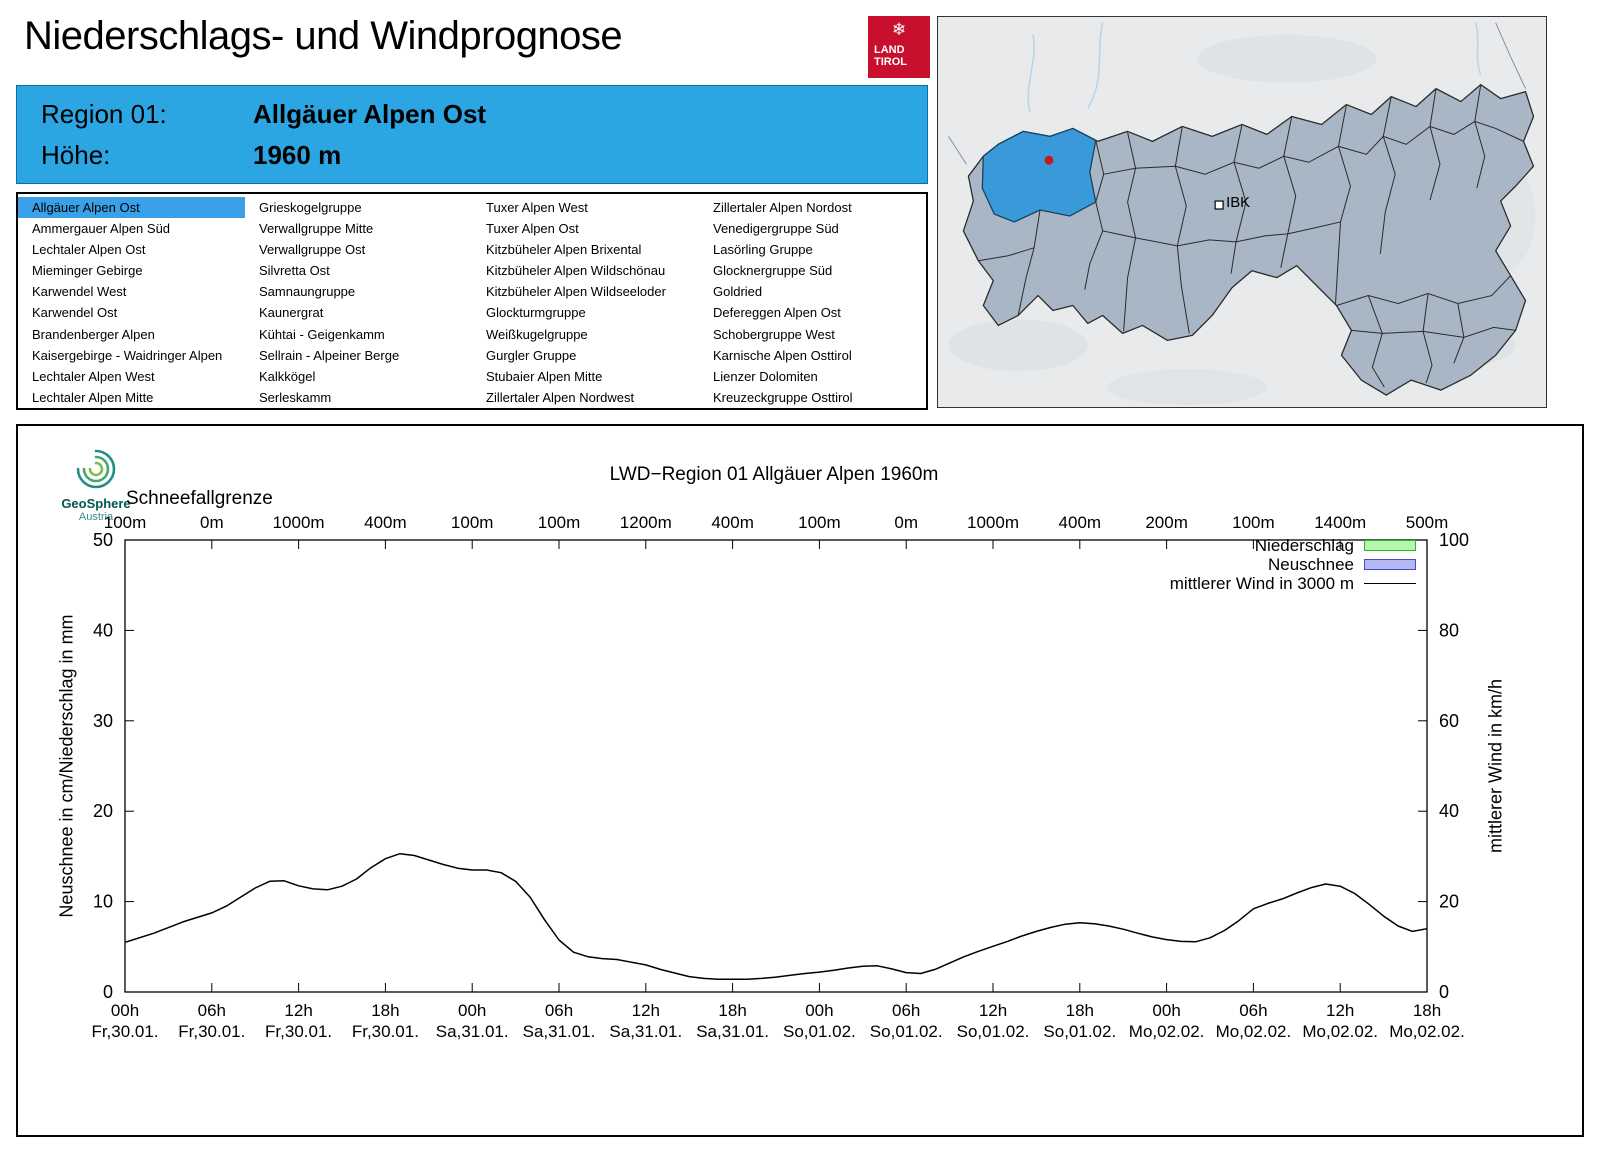 Image resolution: width=1600 pixels, height=1153 pixels. What do you see at coordinates (287, 376) in the screenshot?
I see `region-list-item: Kalkkögel` at bounding box center [287, 376].